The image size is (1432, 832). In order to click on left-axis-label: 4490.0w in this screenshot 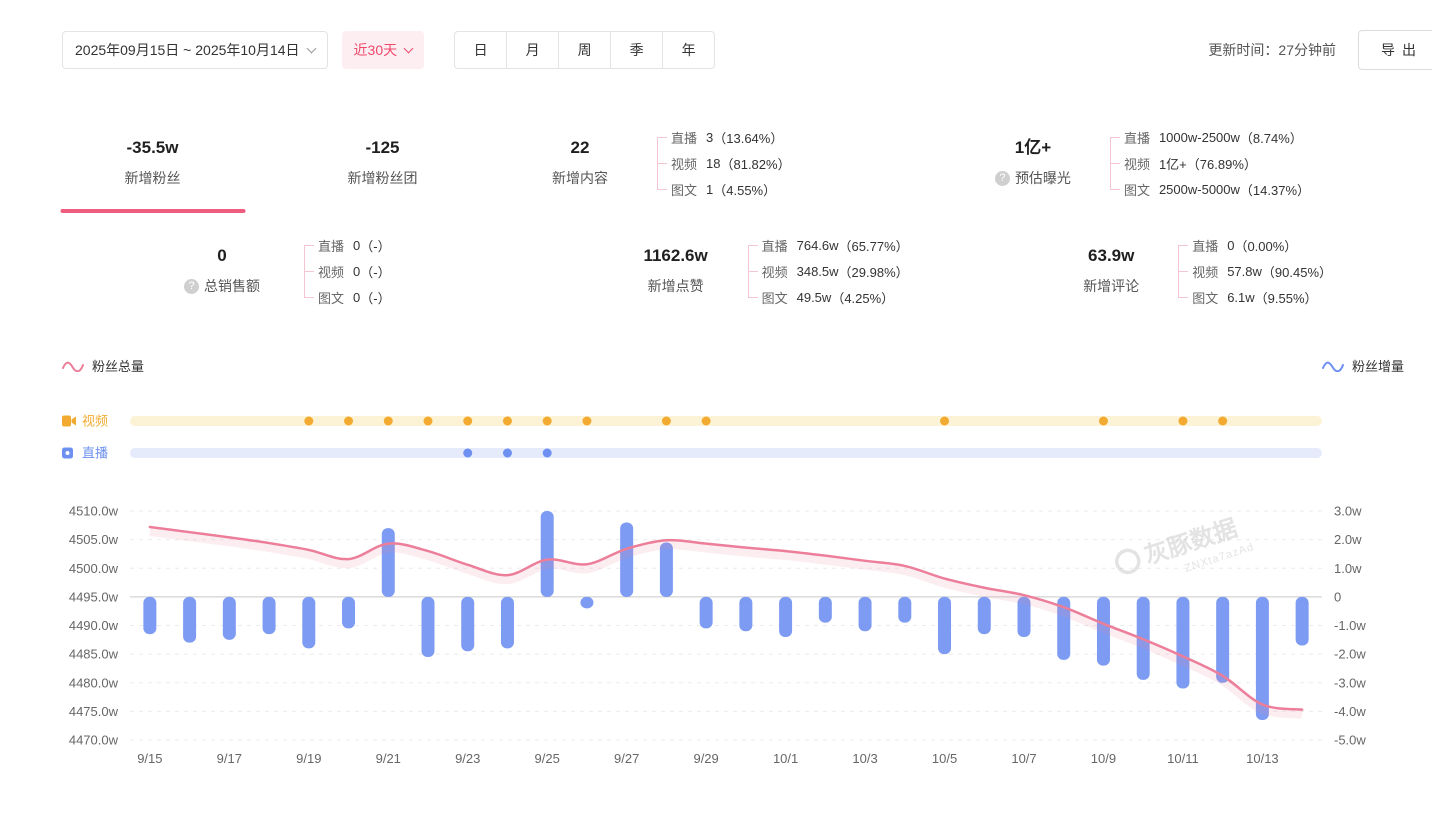, I will do `click(94, 625)`.